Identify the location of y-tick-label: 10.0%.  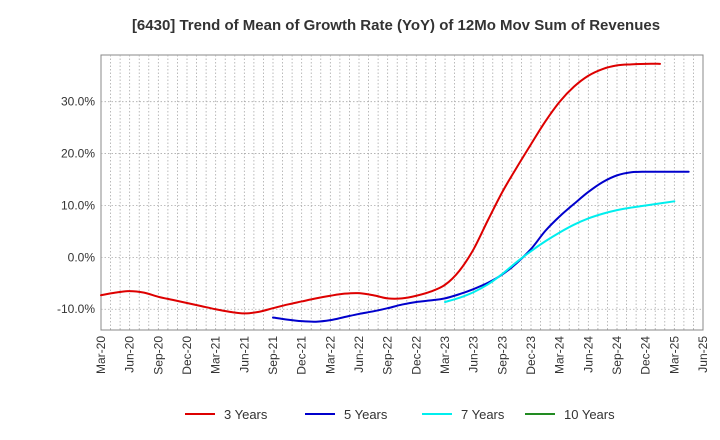
(78, 205).